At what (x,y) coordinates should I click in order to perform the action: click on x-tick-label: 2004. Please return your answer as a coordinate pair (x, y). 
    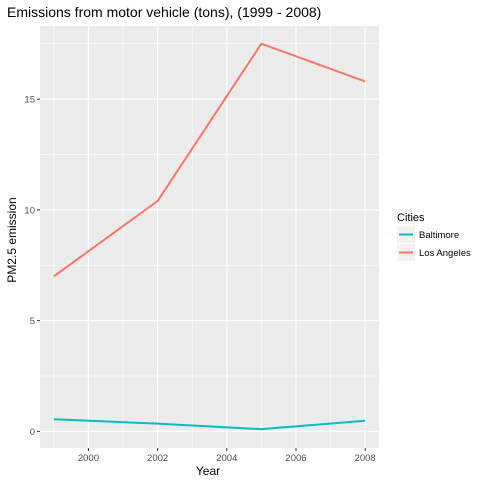
    Looking at the image, I should click on (226, 458).